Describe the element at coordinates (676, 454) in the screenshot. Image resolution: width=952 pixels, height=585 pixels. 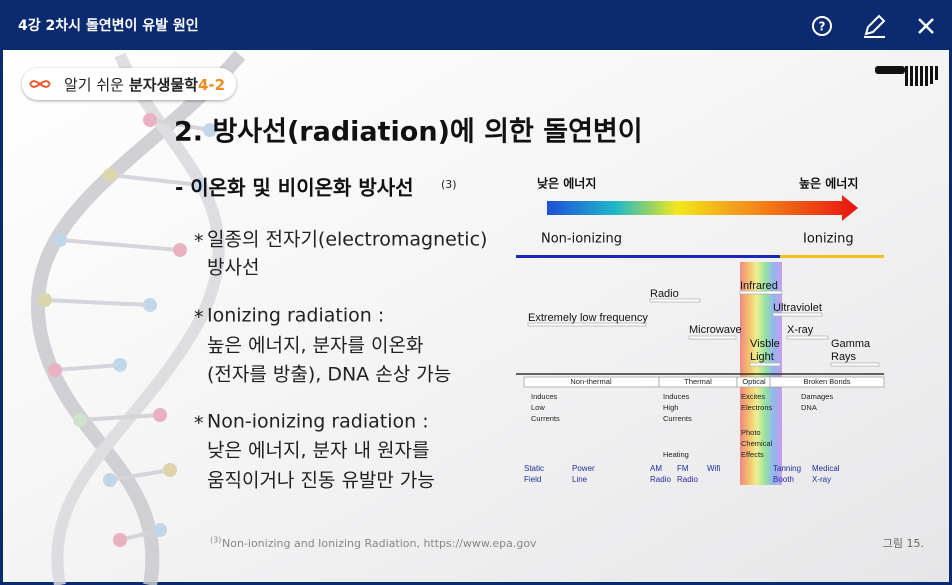
I see `effect-text: Heating` at that location.